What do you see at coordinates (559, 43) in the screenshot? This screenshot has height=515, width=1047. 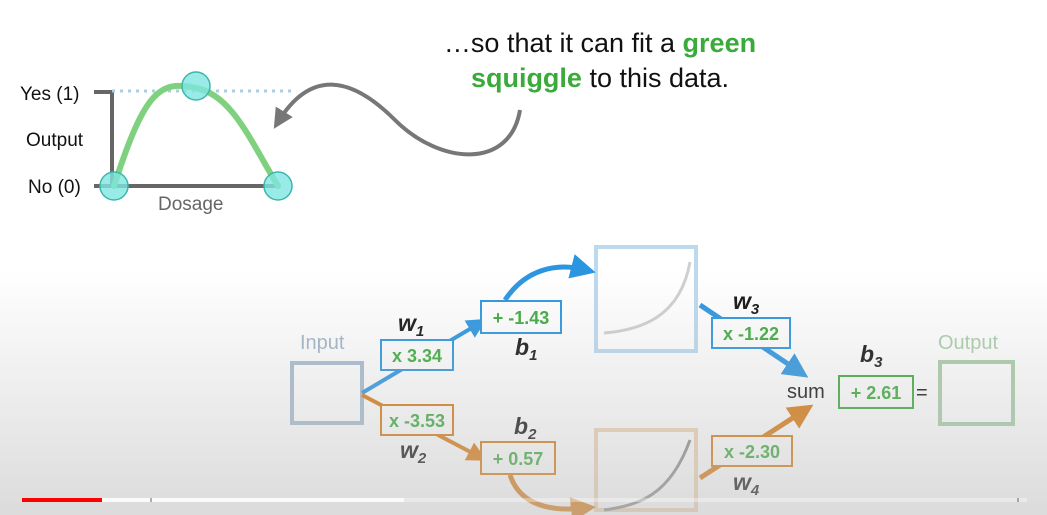 I see `caption-line1-prefix: …so that it can fit a` at bounding box center [559, 43].